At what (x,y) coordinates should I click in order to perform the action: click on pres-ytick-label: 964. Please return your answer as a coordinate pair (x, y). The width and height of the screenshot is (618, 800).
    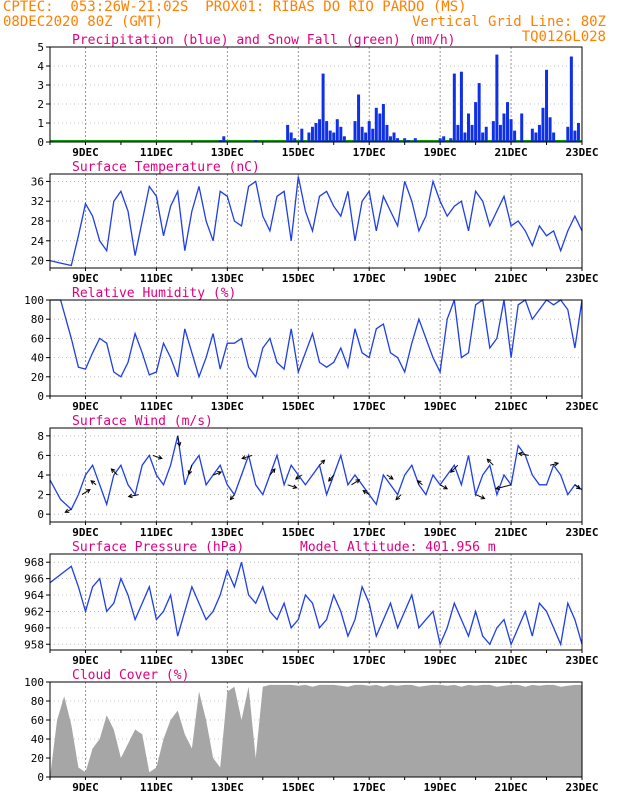
    Looking at the image, I should click on (34, 595).